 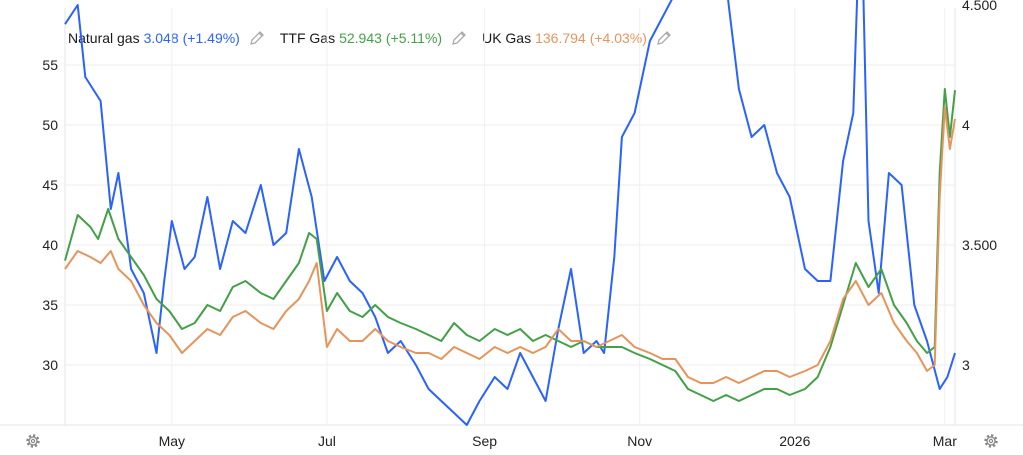 I want to click on right-axis-tick-label: 3.500, so click(x=979, y=245).